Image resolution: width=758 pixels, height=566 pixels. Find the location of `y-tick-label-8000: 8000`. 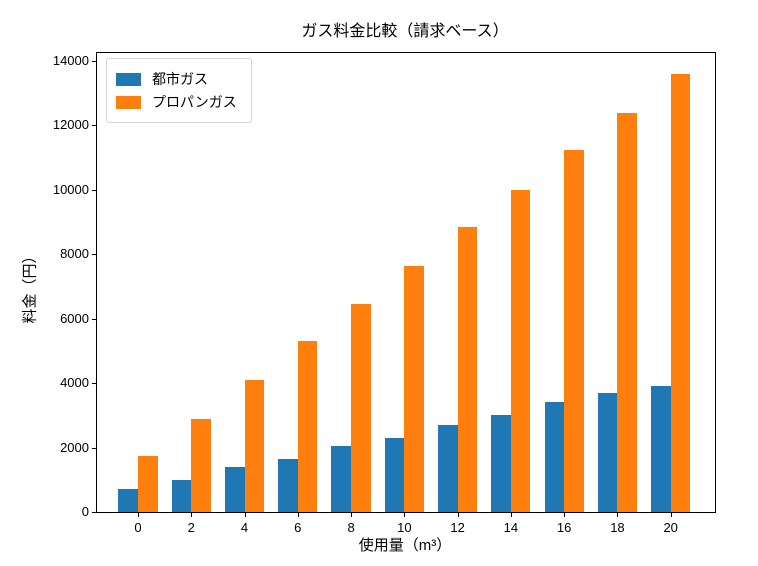

y-tick-label-8000: 8000 is located at coordinates (74, 254).